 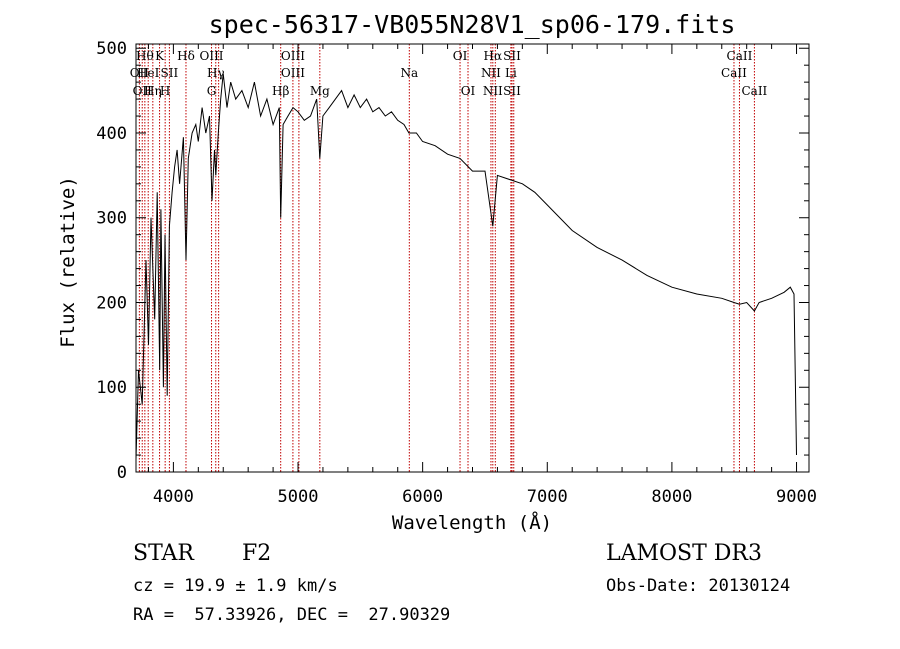 I want to click on object-subclass: F2, so click(x=256, y=553).